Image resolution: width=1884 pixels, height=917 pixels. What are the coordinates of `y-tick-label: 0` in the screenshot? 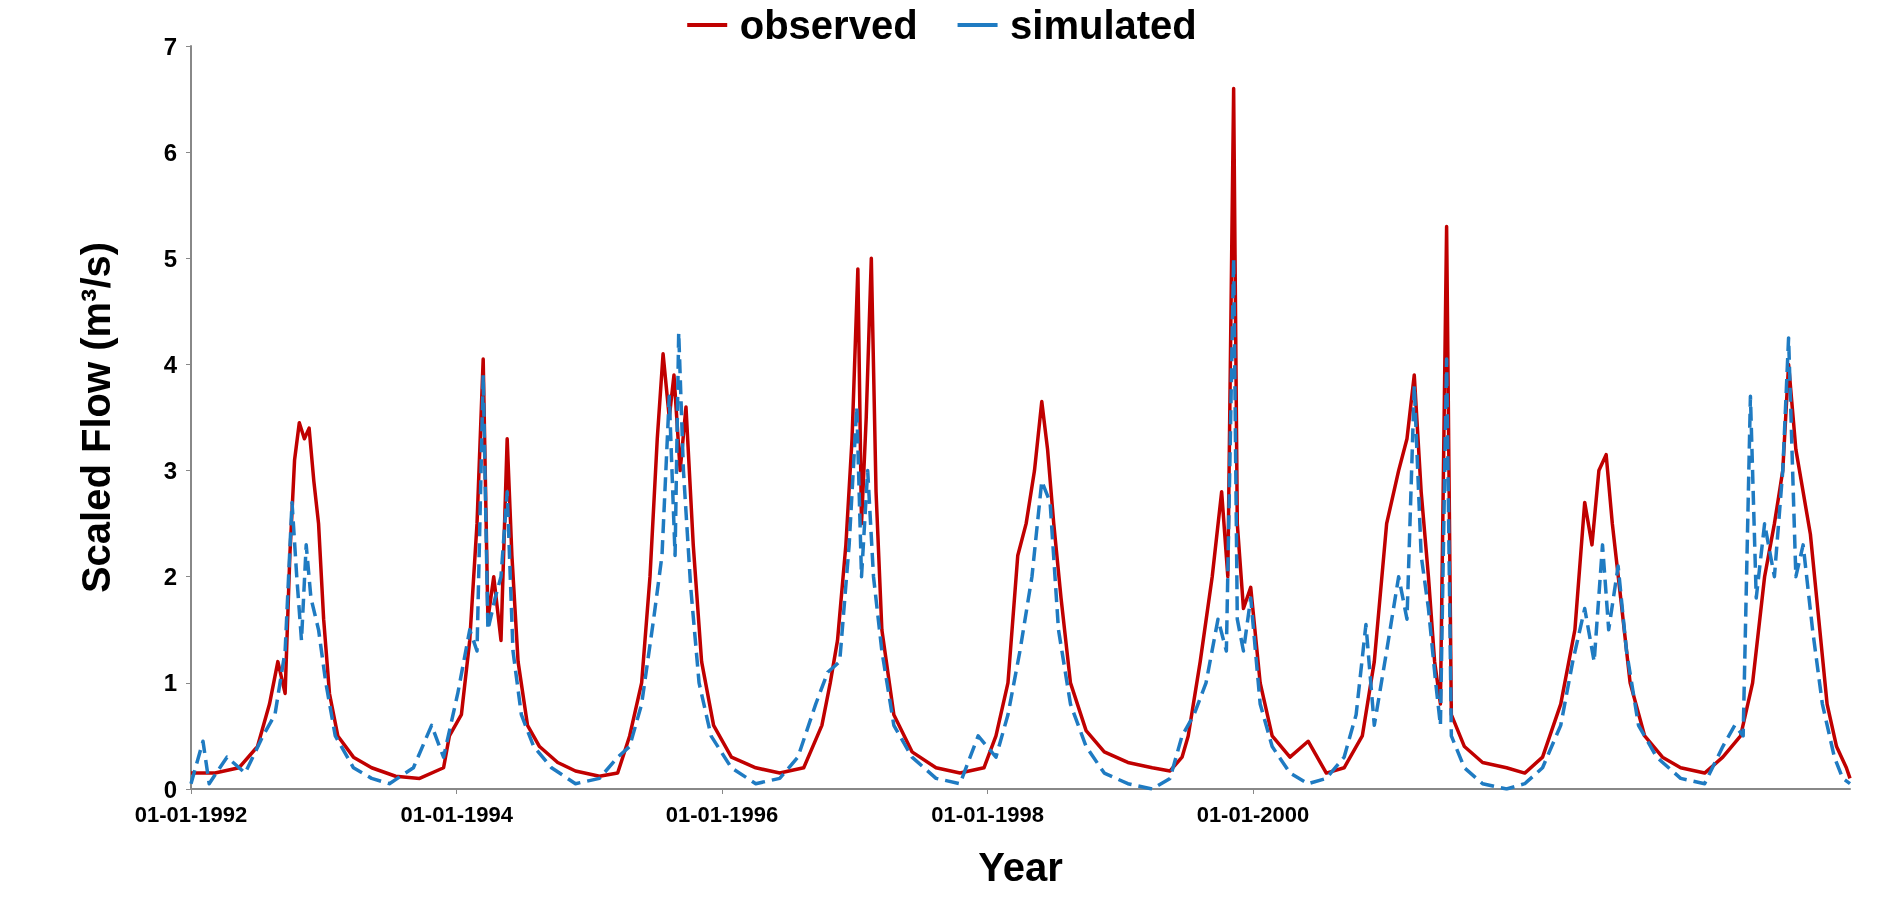 It's located at (170, 789).